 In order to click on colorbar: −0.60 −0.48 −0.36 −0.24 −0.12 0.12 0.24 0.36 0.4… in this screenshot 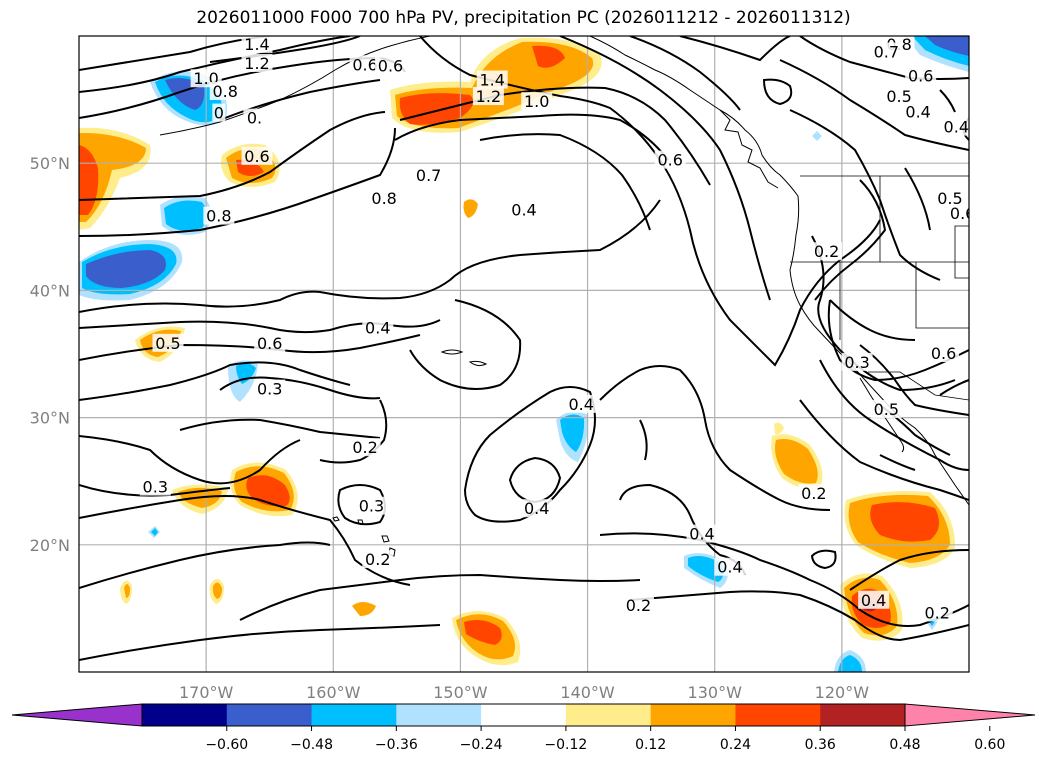, I will do `click(523, 728)`.